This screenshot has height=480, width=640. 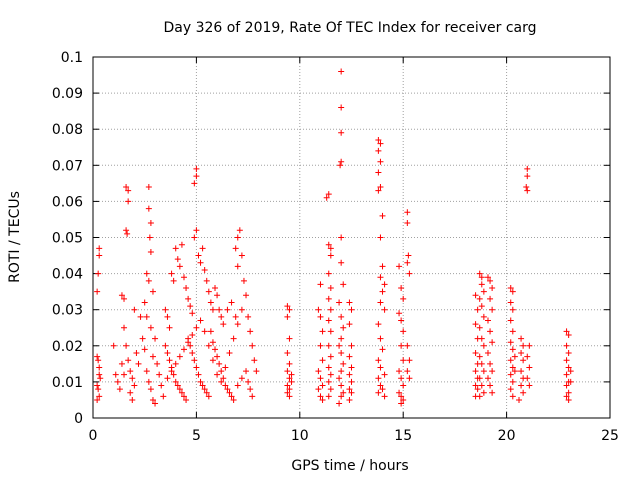 What do you see at coordinates (196, 436) in the screenshot?
I see `x-tick-label: 5` at bounding box center [196, 436].